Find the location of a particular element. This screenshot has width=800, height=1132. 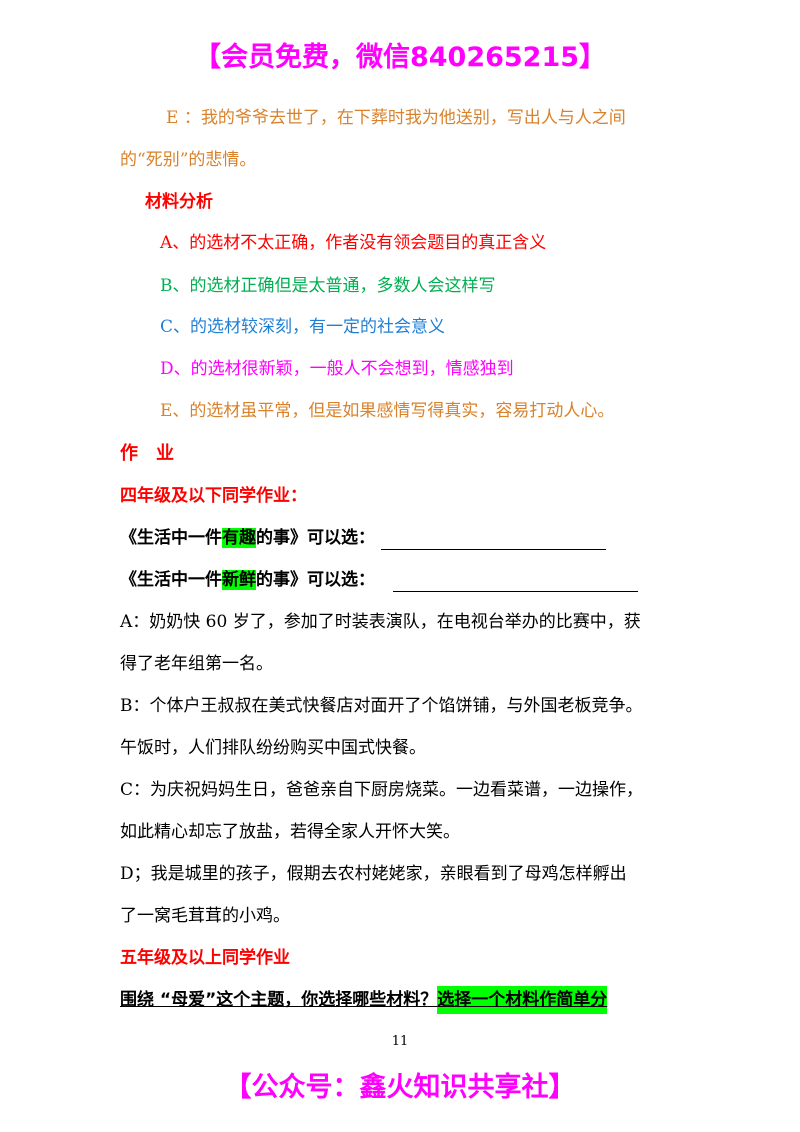

material-e-line2: 的“死别”的悲情。 is located at coordinates (188, 160).